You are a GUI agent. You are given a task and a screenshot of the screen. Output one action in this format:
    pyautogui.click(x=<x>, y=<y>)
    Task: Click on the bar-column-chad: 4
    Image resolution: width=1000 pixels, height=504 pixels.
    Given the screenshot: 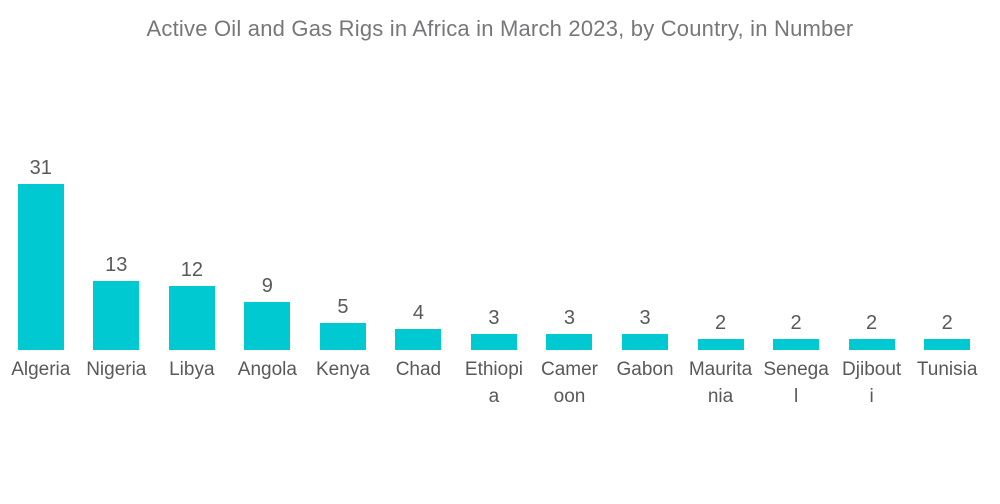 What is the action you would take?
    pyautogui.click(x=419, y=326)
    